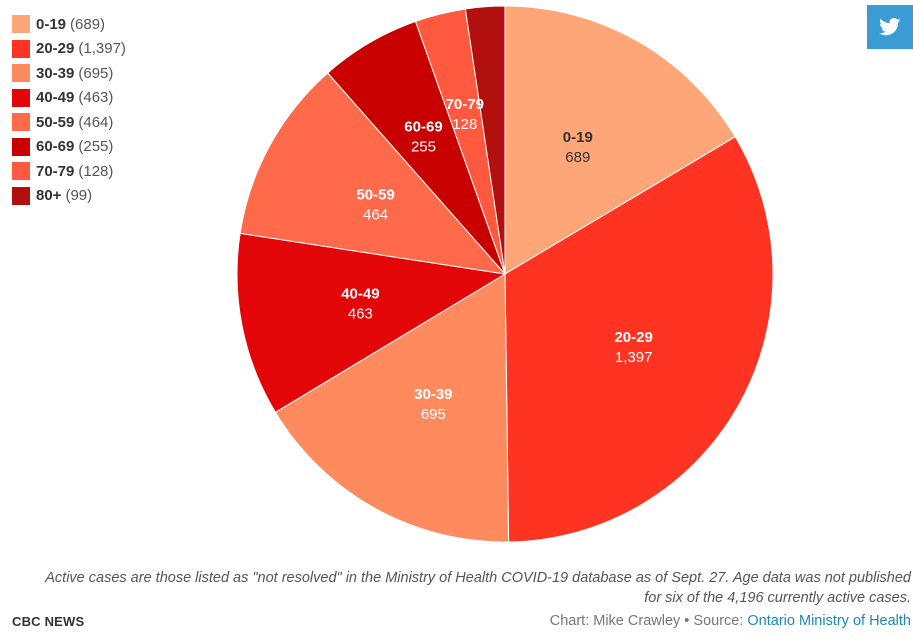  Describe the element at coordinates (578, 137) in the screenshot. I see `slice-label-category: 0-19` at that location.